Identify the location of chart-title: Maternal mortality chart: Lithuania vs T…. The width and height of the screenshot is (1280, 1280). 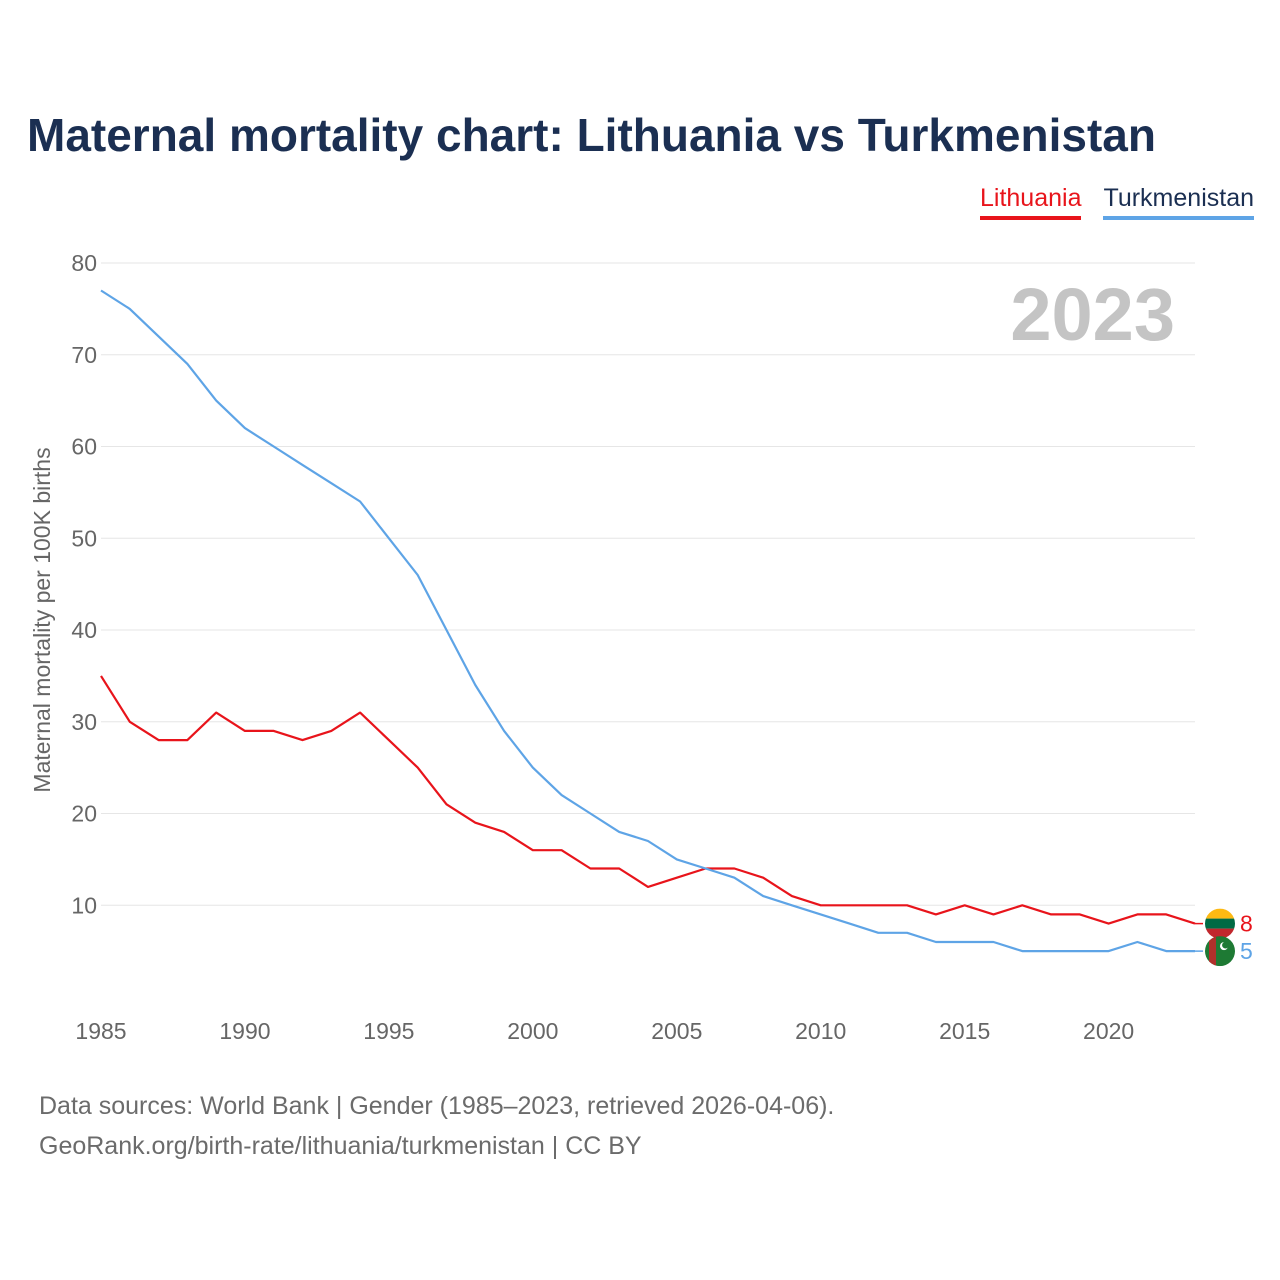
(591, 135).